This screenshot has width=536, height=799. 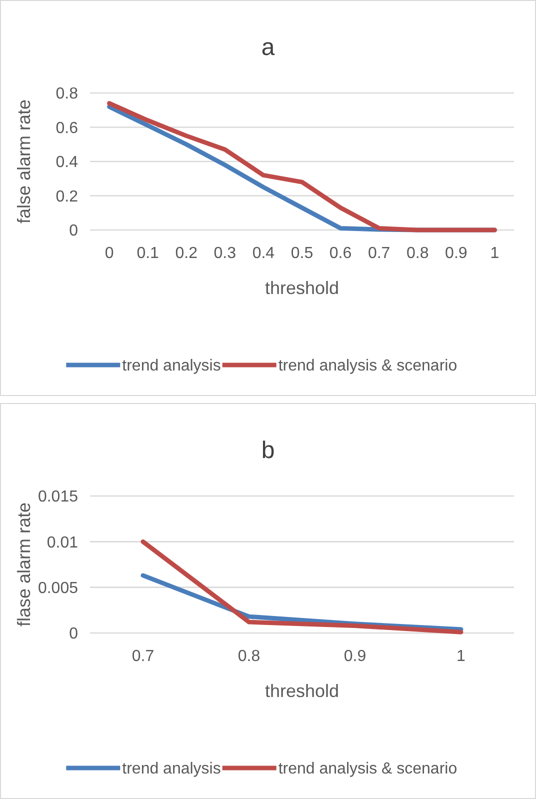 What do you see at coordinates (302, 253) in the screenshot?
I see `x-tick-label: 0.5` at bounding box center [302, 253].